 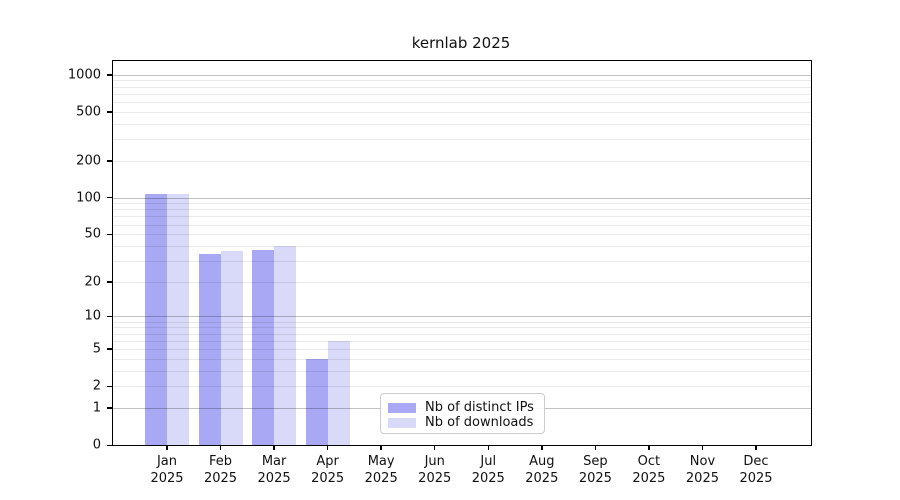 I want to click on legend: Nb of distinct IPs Nb of downloads, so click(x=462, y=413).